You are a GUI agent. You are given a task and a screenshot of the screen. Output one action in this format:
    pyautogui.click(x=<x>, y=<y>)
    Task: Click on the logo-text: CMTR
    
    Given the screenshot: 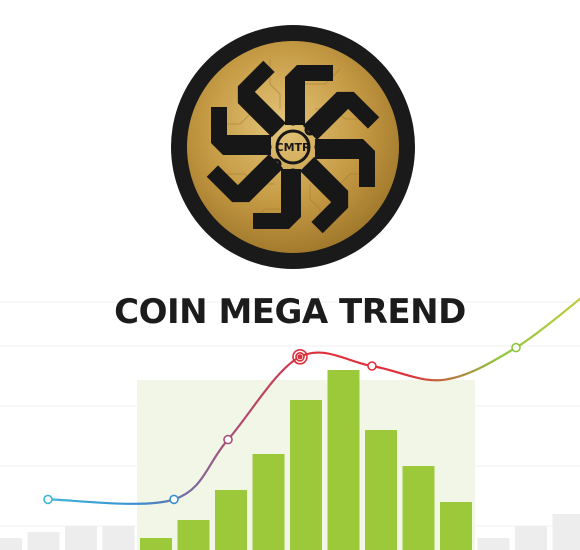 What is the action you would take?
    pyautogui.click(x=294, y=147)
    